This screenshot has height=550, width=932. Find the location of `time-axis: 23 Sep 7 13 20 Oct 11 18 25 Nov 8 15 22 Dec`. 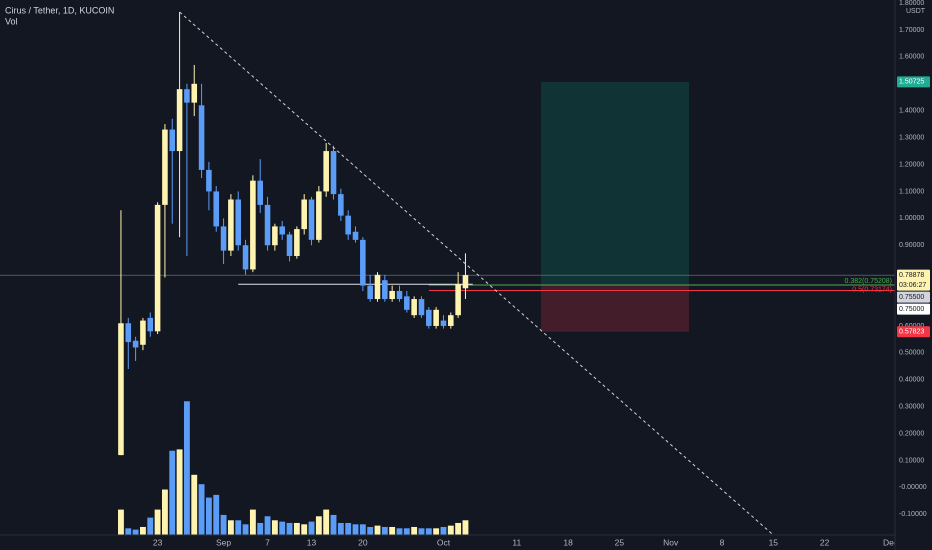

time-axis: 23 Sep 7 13 20 Oct 11 18 25 Nov 8 15 22 Dec is located at coordinates (466, 540).